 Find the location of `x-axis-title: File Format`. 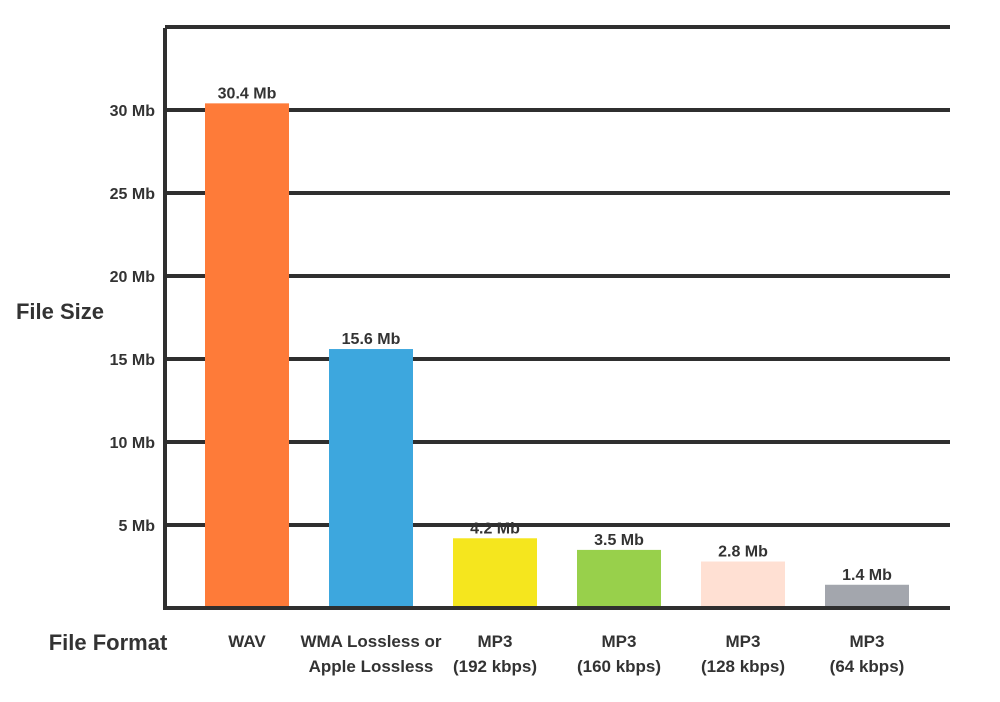

x-axis-title: File Format is located at coordinates (108, 642).